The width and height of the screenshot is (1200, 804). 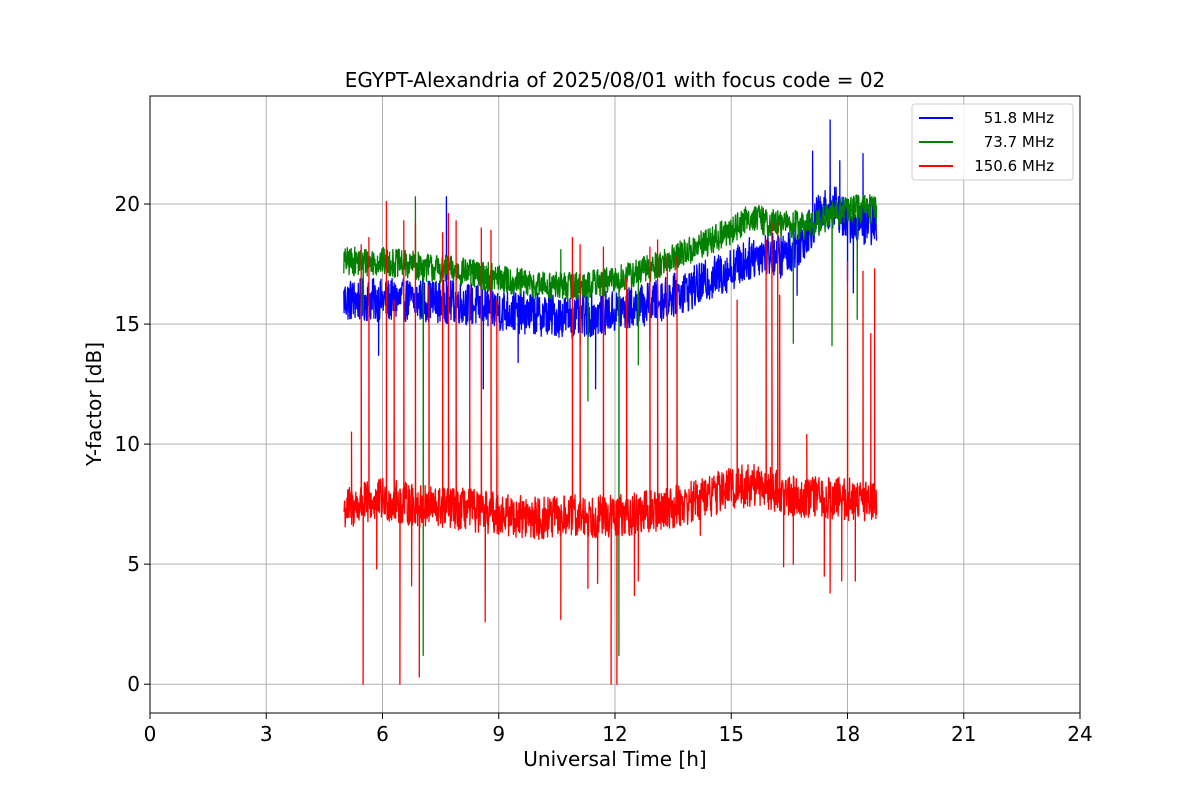 I want to click on y-tick-label: 5, so click(x=133, y=564).